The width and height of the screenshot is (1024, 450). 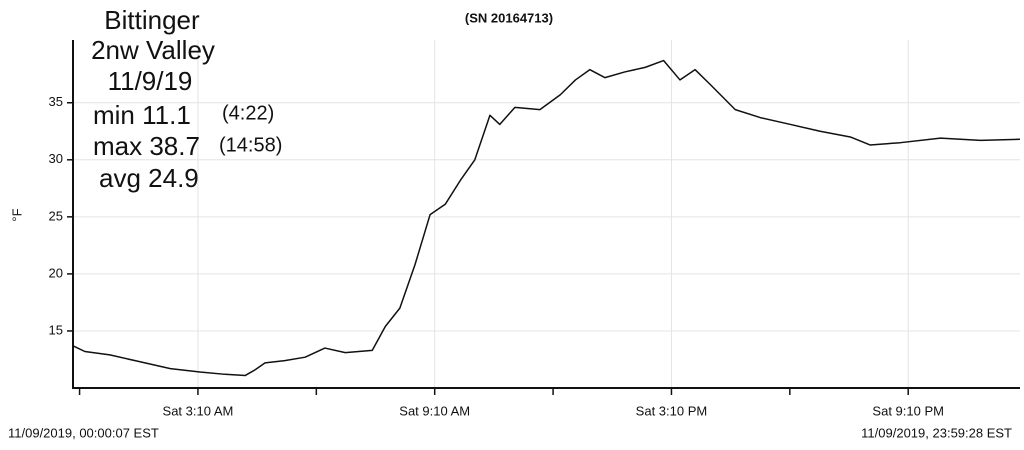 What do you see at coordinates (83, 432) in the screenshot?
I see `start-time: 11/09/2019, 00:00:07 EST` at bounding box center [83, 432].